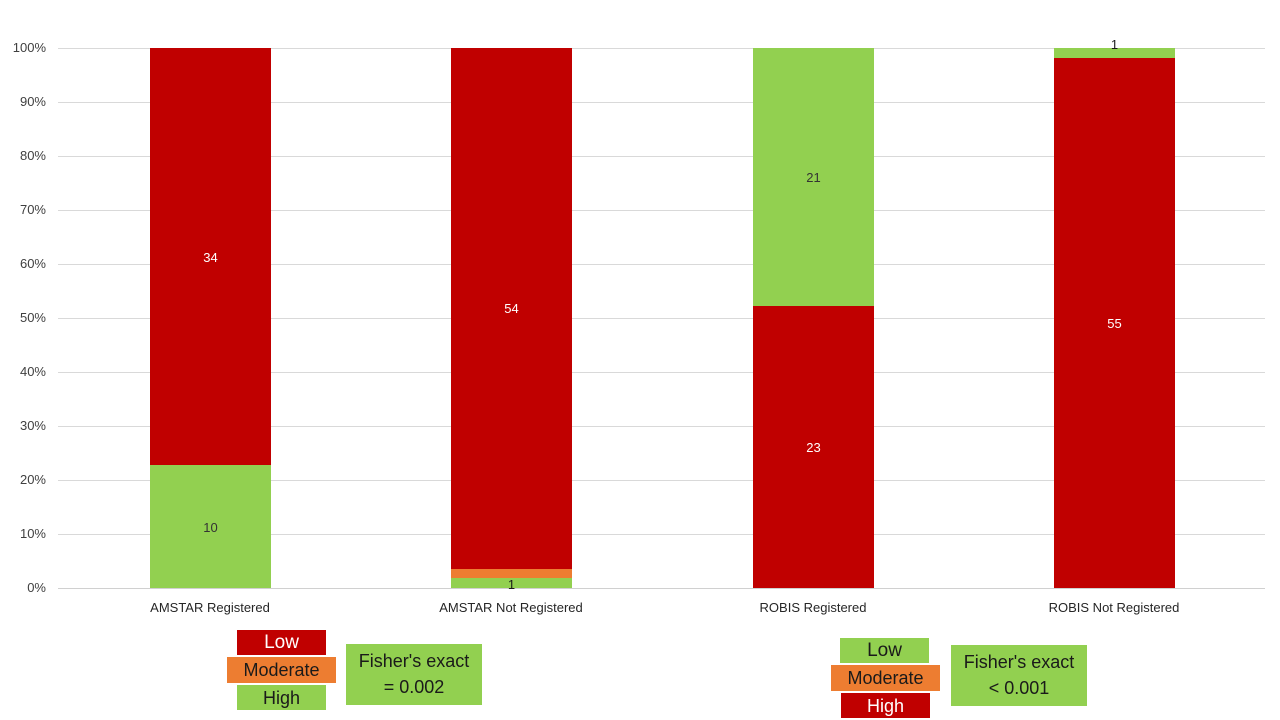 This screenshot has width=1280, height=720. I want to click on x-tick-label: ROBIS Not Registered, so click(1114, 607).